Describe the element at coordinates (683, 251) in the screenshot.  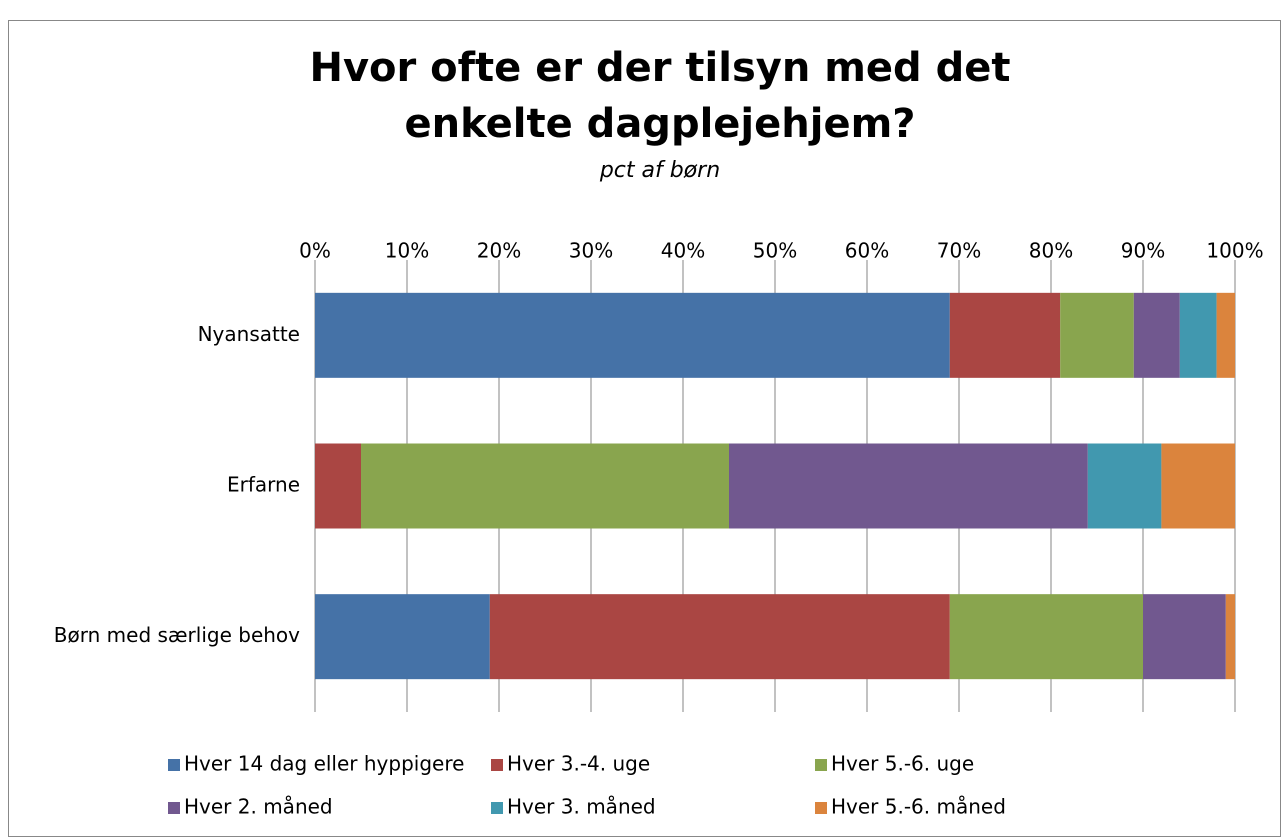
I see `x-tick-label: 40%` at that location.